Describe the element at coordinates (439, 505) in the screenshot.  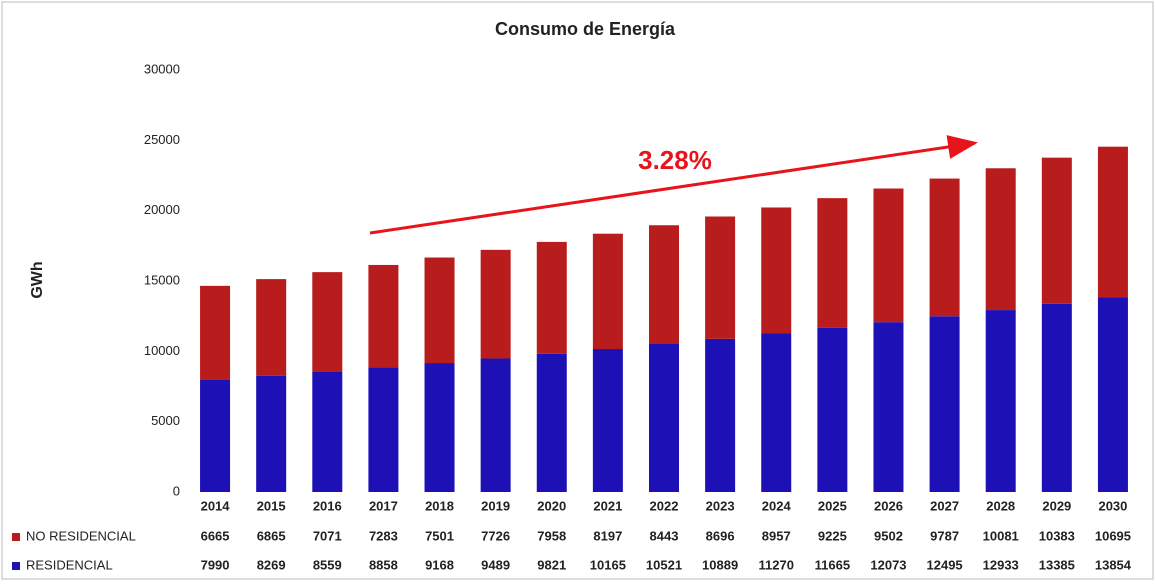
I see `x-tick-label: 2018` at that location.